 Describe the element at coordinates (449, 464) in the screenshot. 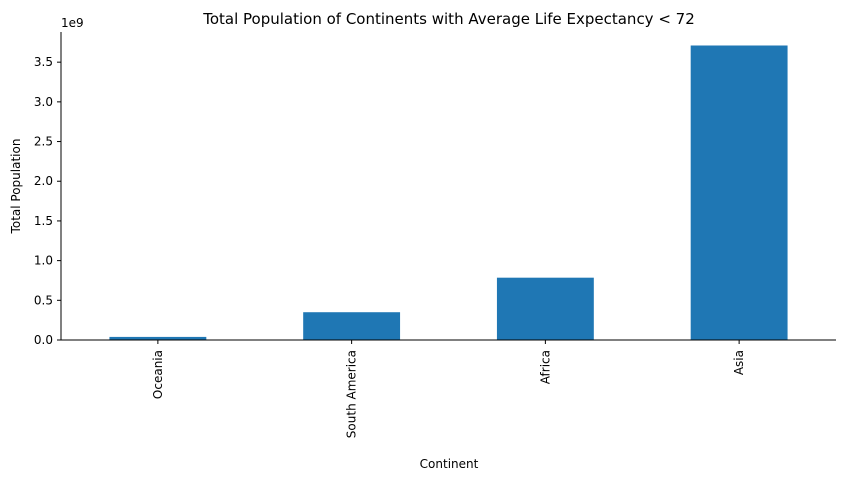

I see `x-axis-label: Continent` at that location.